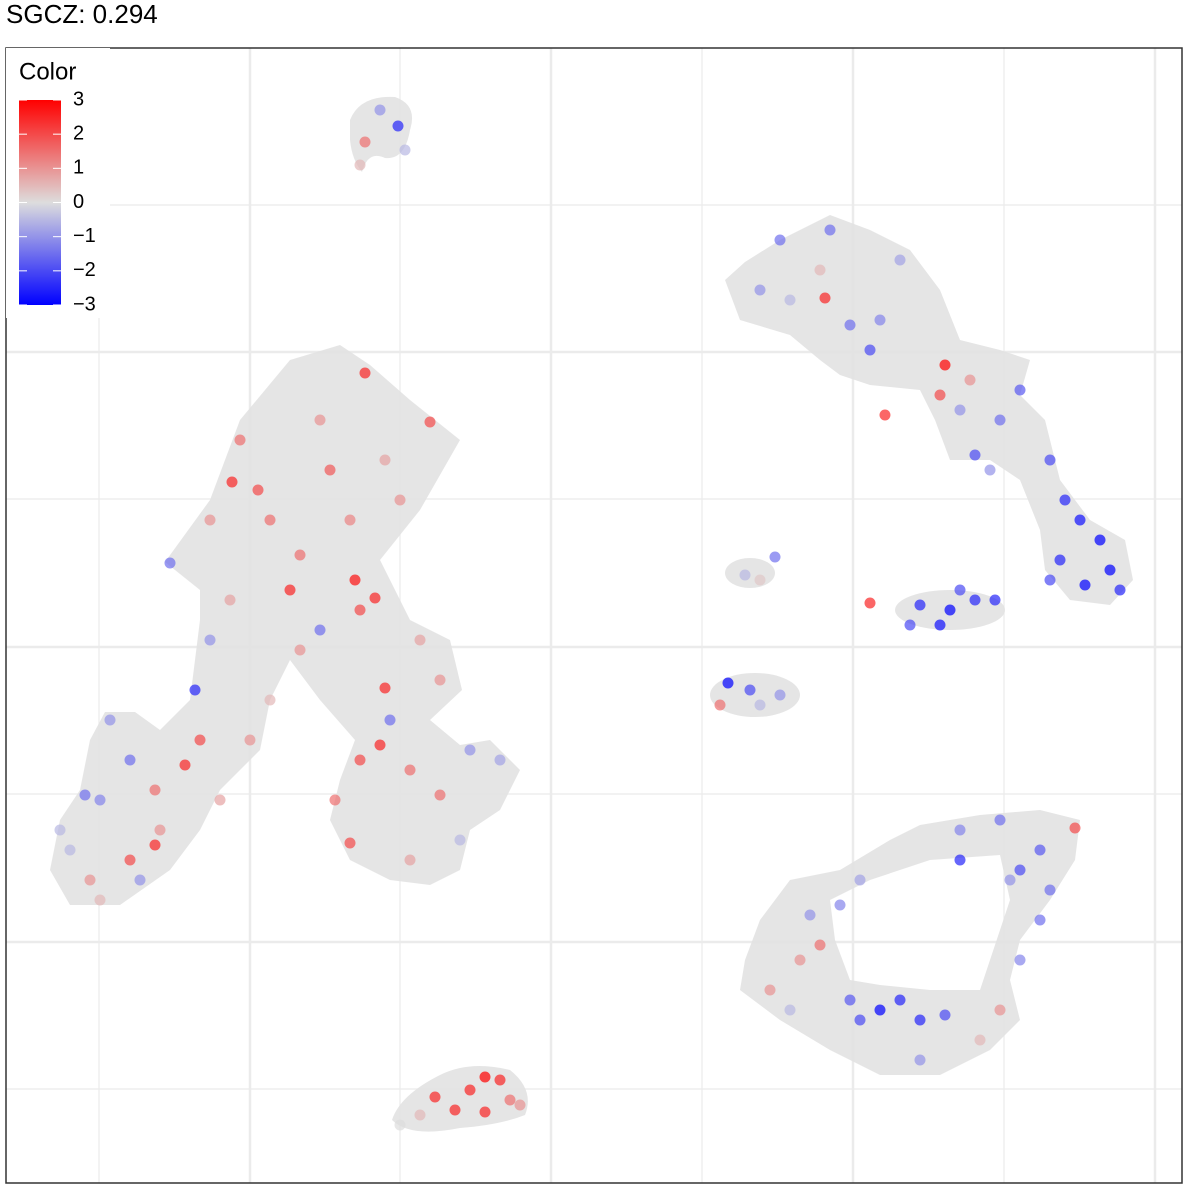 This screenshot has width=1187, height=1194. I want to click on colorbar-label: −1, so click(84, 236).